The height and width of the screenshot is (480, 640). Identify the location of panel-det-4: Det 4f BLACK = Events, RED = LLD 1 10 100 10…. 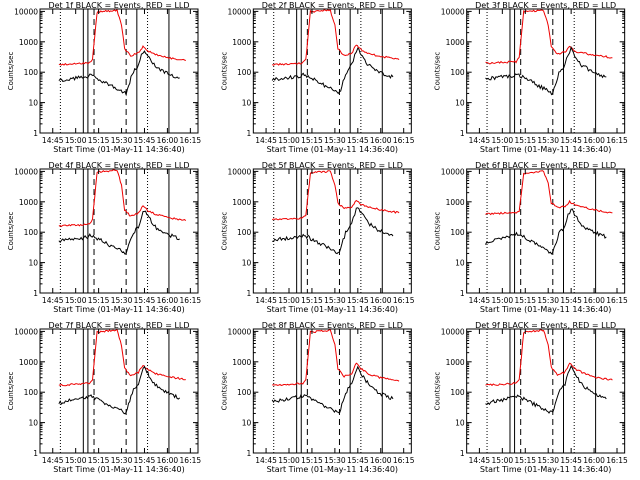
(104, 237).